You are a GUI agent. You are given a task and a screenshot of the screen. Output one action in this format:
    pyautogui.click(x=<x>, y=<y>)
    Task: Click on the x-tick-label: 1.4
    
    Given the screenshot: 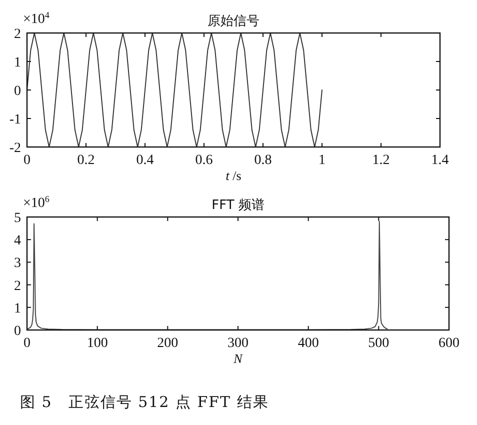 What is the action you would take?
    pyautogui.click(x=440, y=160)
    